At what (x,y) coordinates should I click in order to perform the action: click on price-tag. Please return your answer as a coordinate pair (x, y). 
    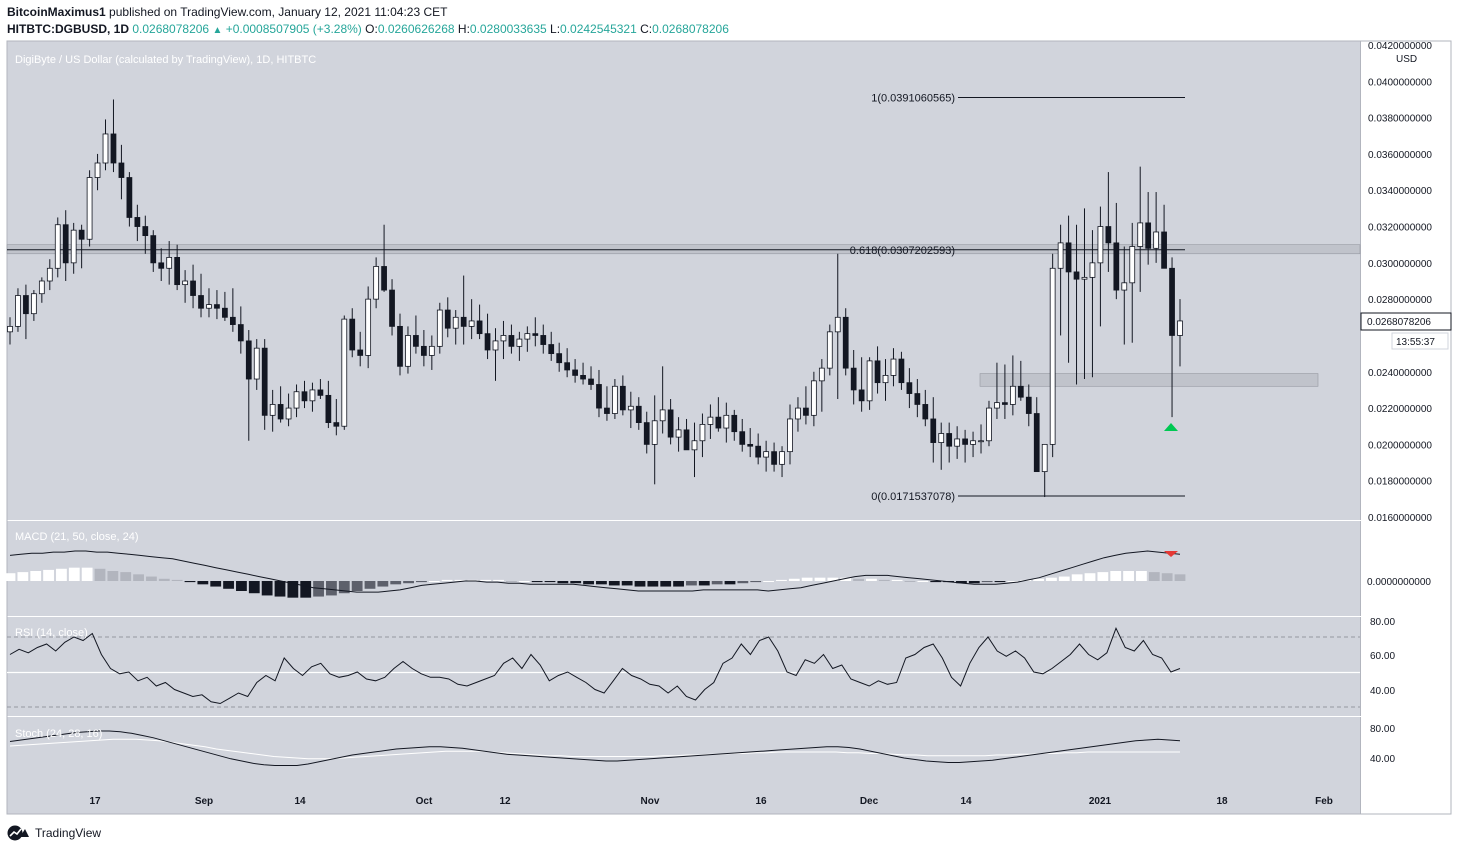
    Looking at the image, I should click on (1406, 321).